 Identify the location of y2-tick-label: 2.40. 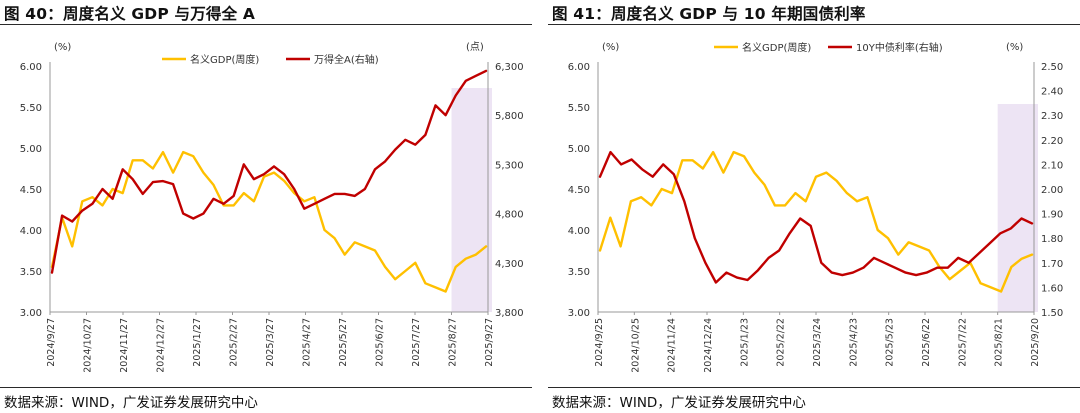
(1052, 92).